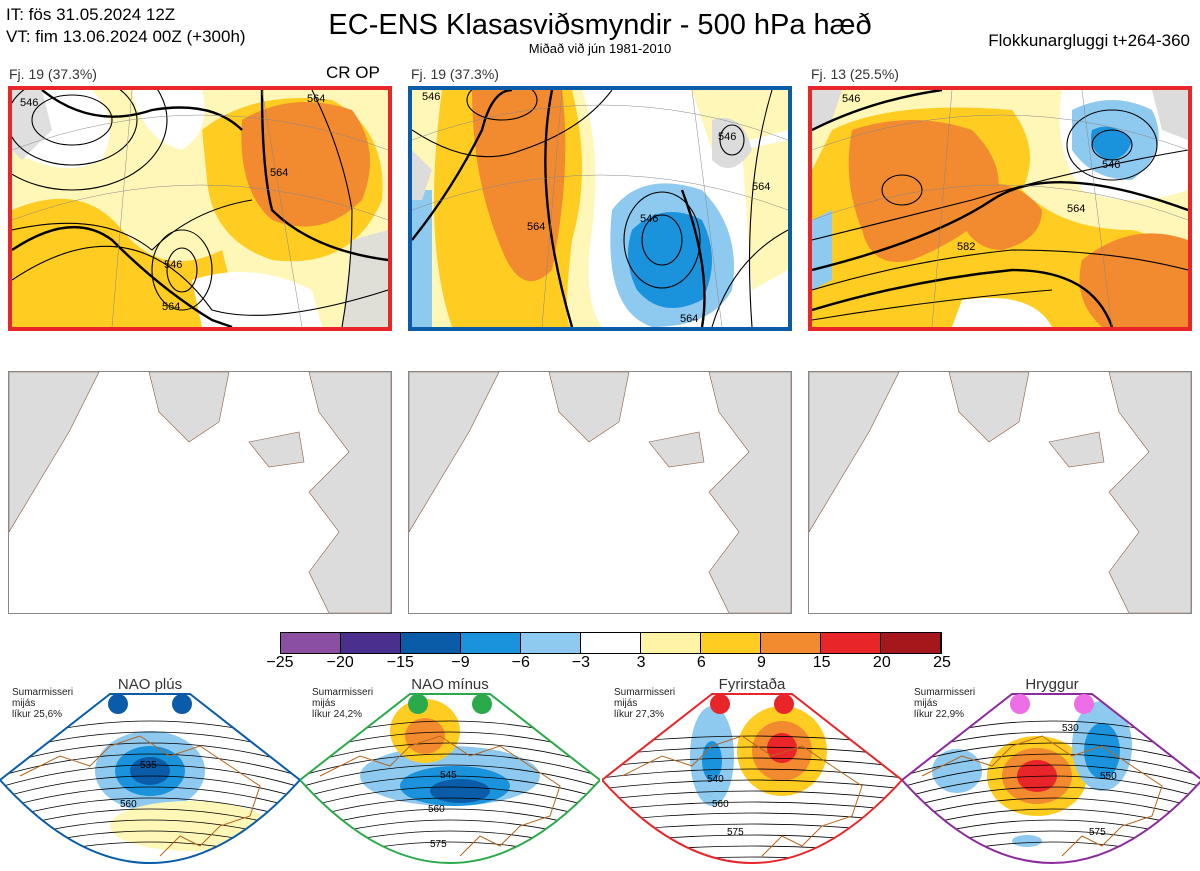  Describe the element at coordinates (581, 662) in the screenshot. I see `colorbar-tick-label: −3` at that location.